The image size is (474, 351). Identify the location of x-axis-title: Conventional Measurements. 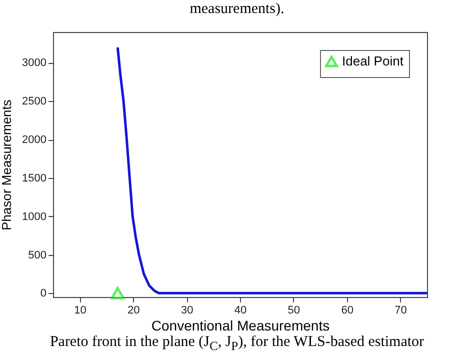
(240, 326).